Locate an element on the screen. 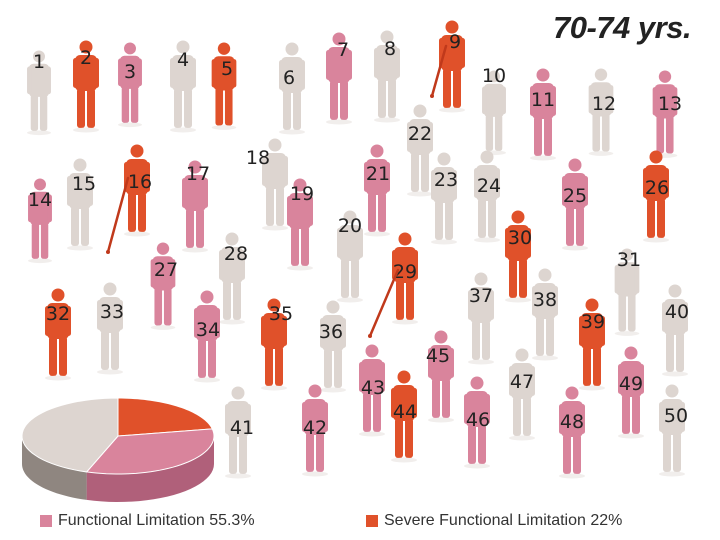  pie-slice-functional-side is located at coordinates (150, 469).